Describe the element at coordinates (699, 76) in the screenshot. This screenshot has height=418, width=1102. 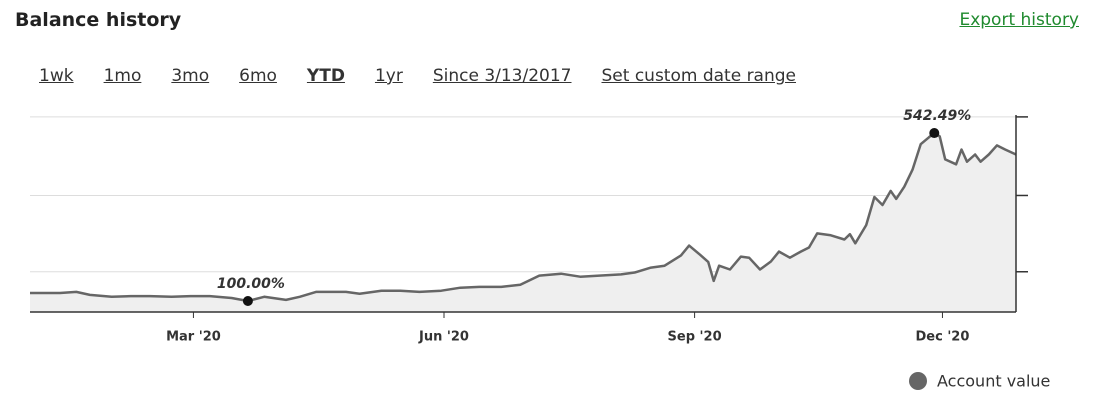
I see `range-link: Set custom date range` at that location.